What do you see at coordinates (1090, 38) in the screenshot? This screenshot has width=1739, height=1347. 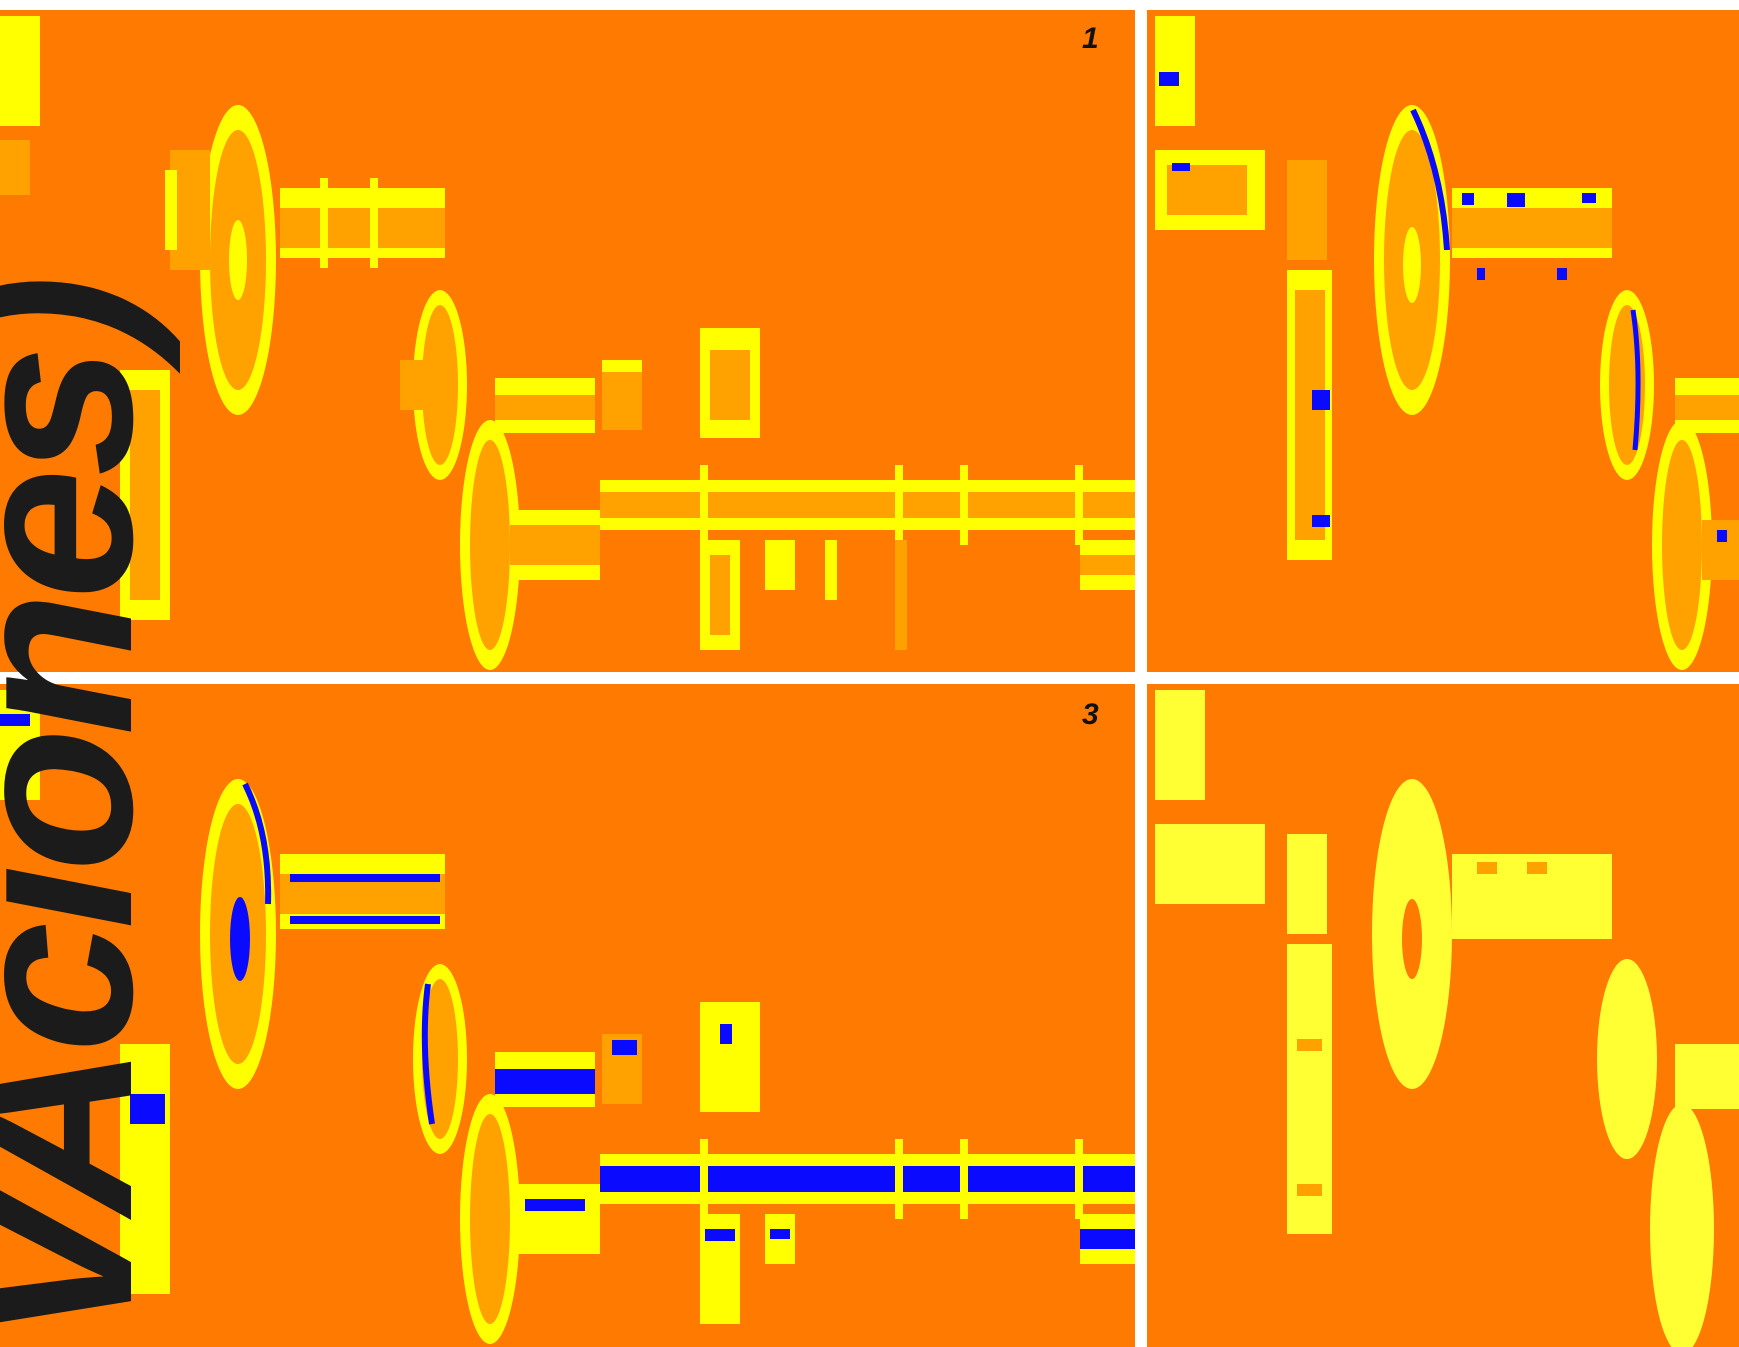 I see `panel-number-1: 1` at bounding box center [1090, 38].